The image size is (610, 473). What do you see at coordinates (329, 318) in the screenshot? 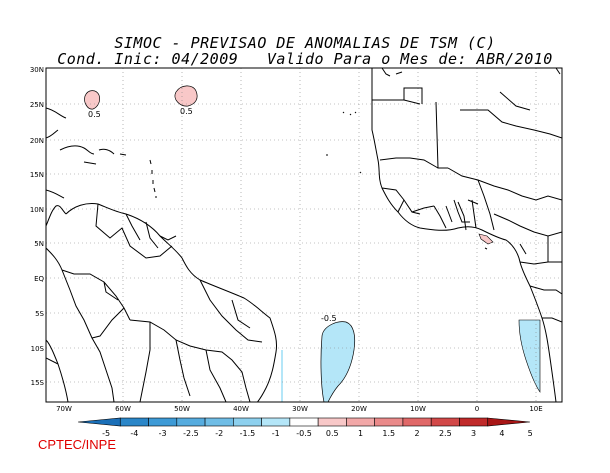
I see `contour-label: -0.5` at bounding box center [329, 318].